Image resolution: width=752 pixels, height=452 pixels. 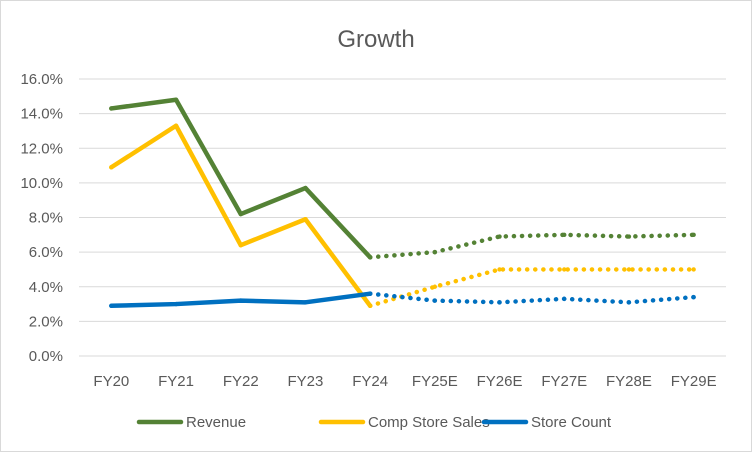 I want to click on series-store-count, so click(x=402, y=300).